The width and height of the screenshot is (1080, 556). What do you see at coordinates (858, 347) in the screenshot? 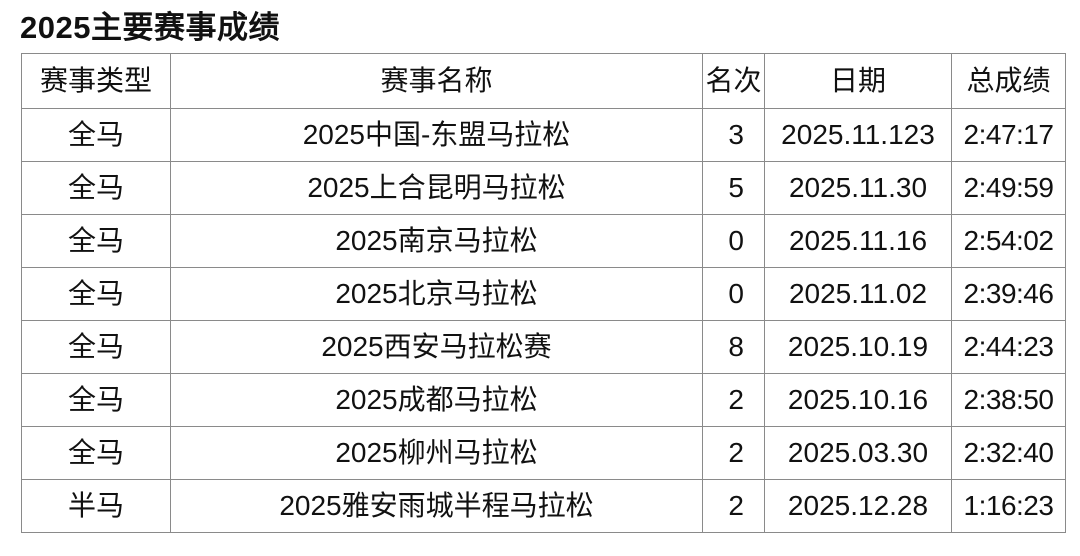
I see `cell-date: 2025.10.19` at bounding box center [858, 347].